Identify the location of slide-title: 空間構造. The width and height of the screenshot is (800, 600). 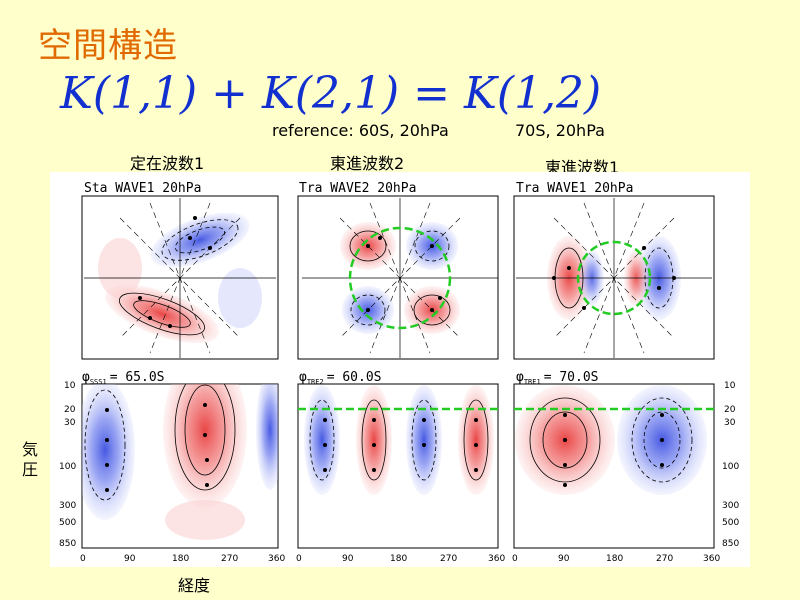
(108, 46).